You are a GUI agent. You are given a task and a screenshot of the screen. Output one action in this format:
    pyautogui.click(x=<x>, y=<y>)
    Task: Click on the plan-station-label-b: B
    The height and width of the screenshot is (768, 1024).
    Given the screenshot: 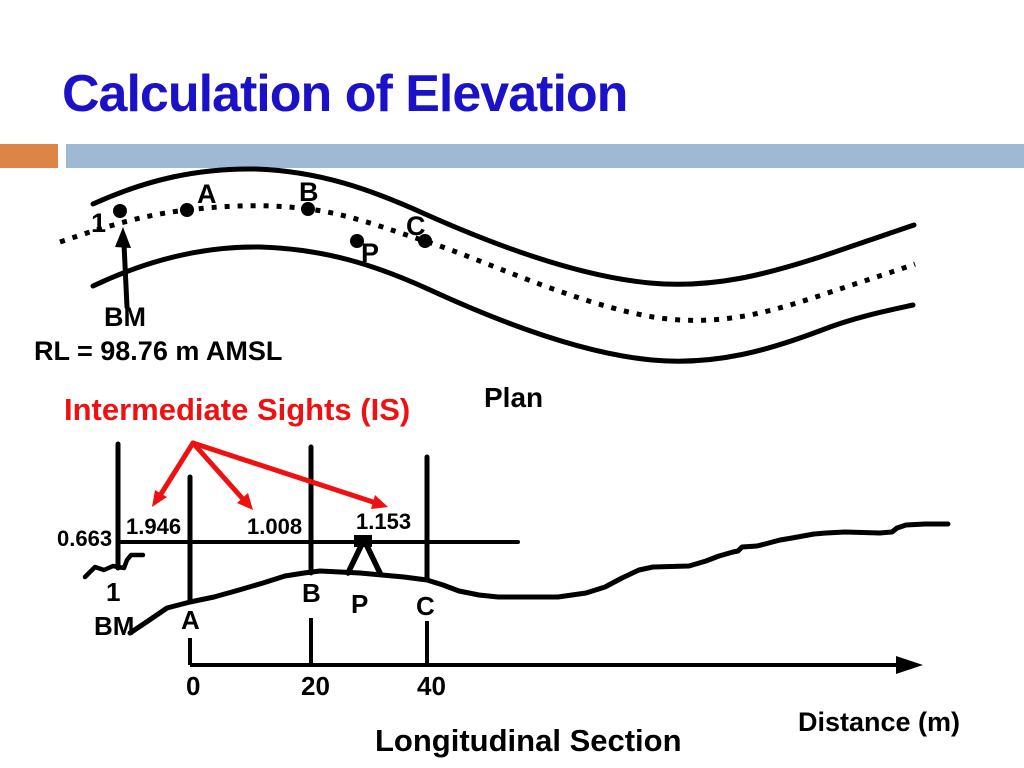 What is the action you would take?
    pyautogui.click(x=309, y=192)
    